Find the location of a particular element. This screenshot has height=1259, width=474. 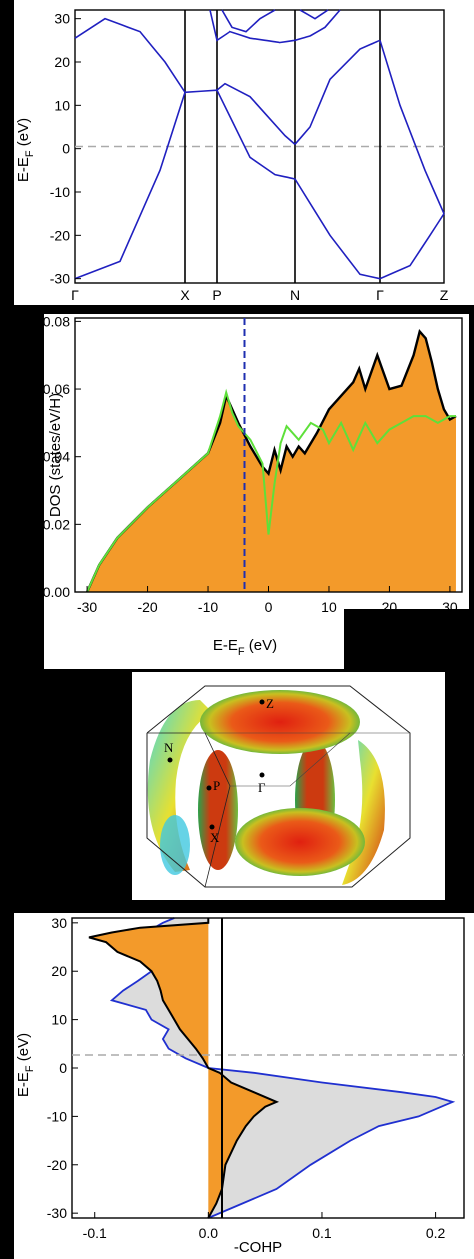

fermi-surface-drawing is located at coordinates (278, 786).